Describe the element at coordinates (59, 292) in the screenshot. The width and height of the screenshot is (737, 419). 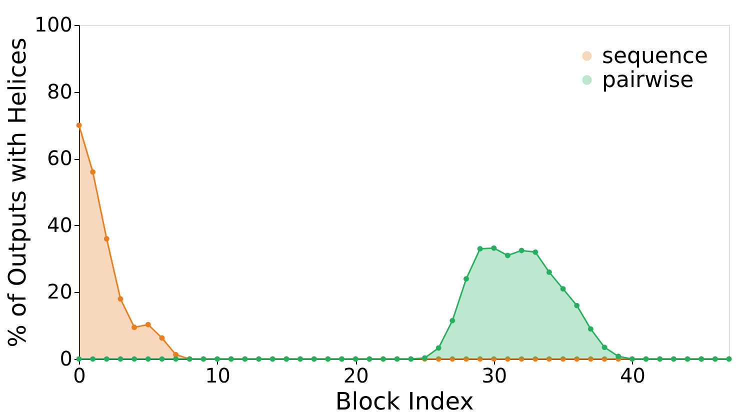
I see `y-tick-label: 20` at that location.